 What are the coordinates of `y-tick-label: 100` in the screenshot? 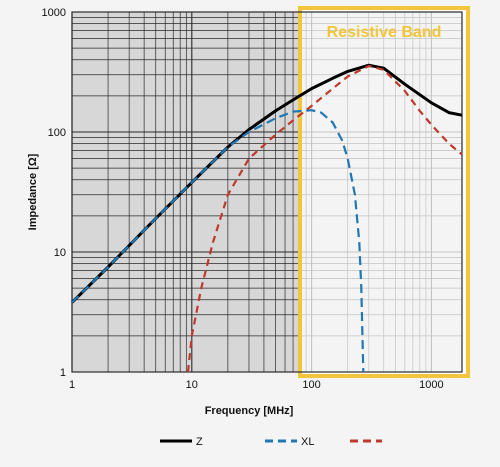 It's located at (57, 133).